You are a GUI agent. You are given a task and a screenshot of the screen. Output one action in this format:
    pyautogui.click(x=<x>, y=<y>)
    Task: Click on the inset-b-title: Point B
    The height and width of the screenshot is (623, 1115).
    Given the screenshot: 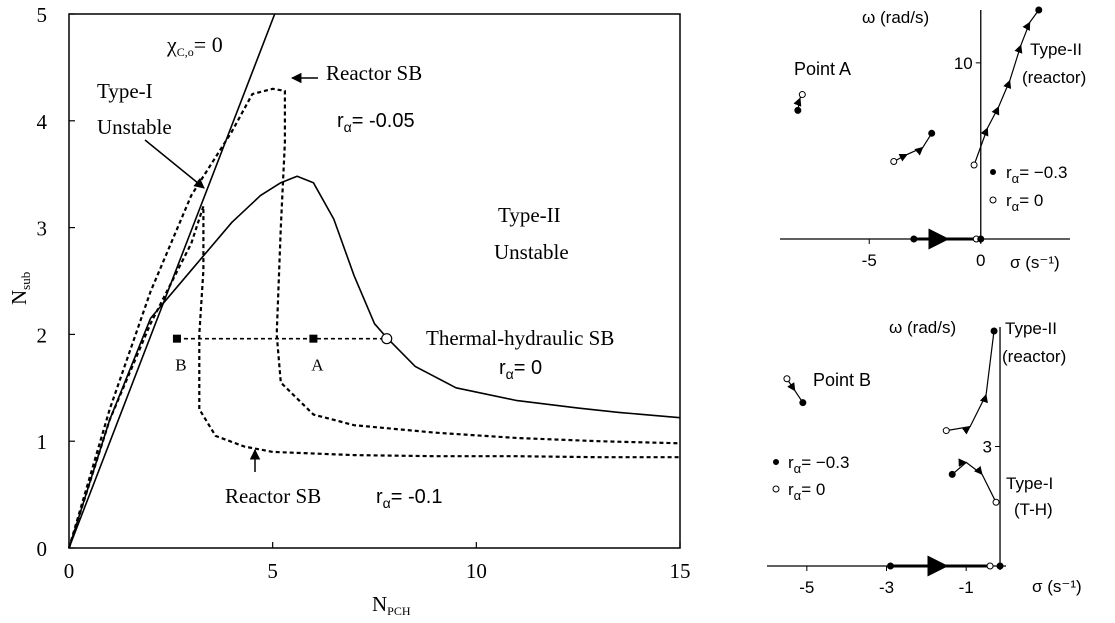 What is the action you would take?
    pyautogui.click(x=842, y=380)
    